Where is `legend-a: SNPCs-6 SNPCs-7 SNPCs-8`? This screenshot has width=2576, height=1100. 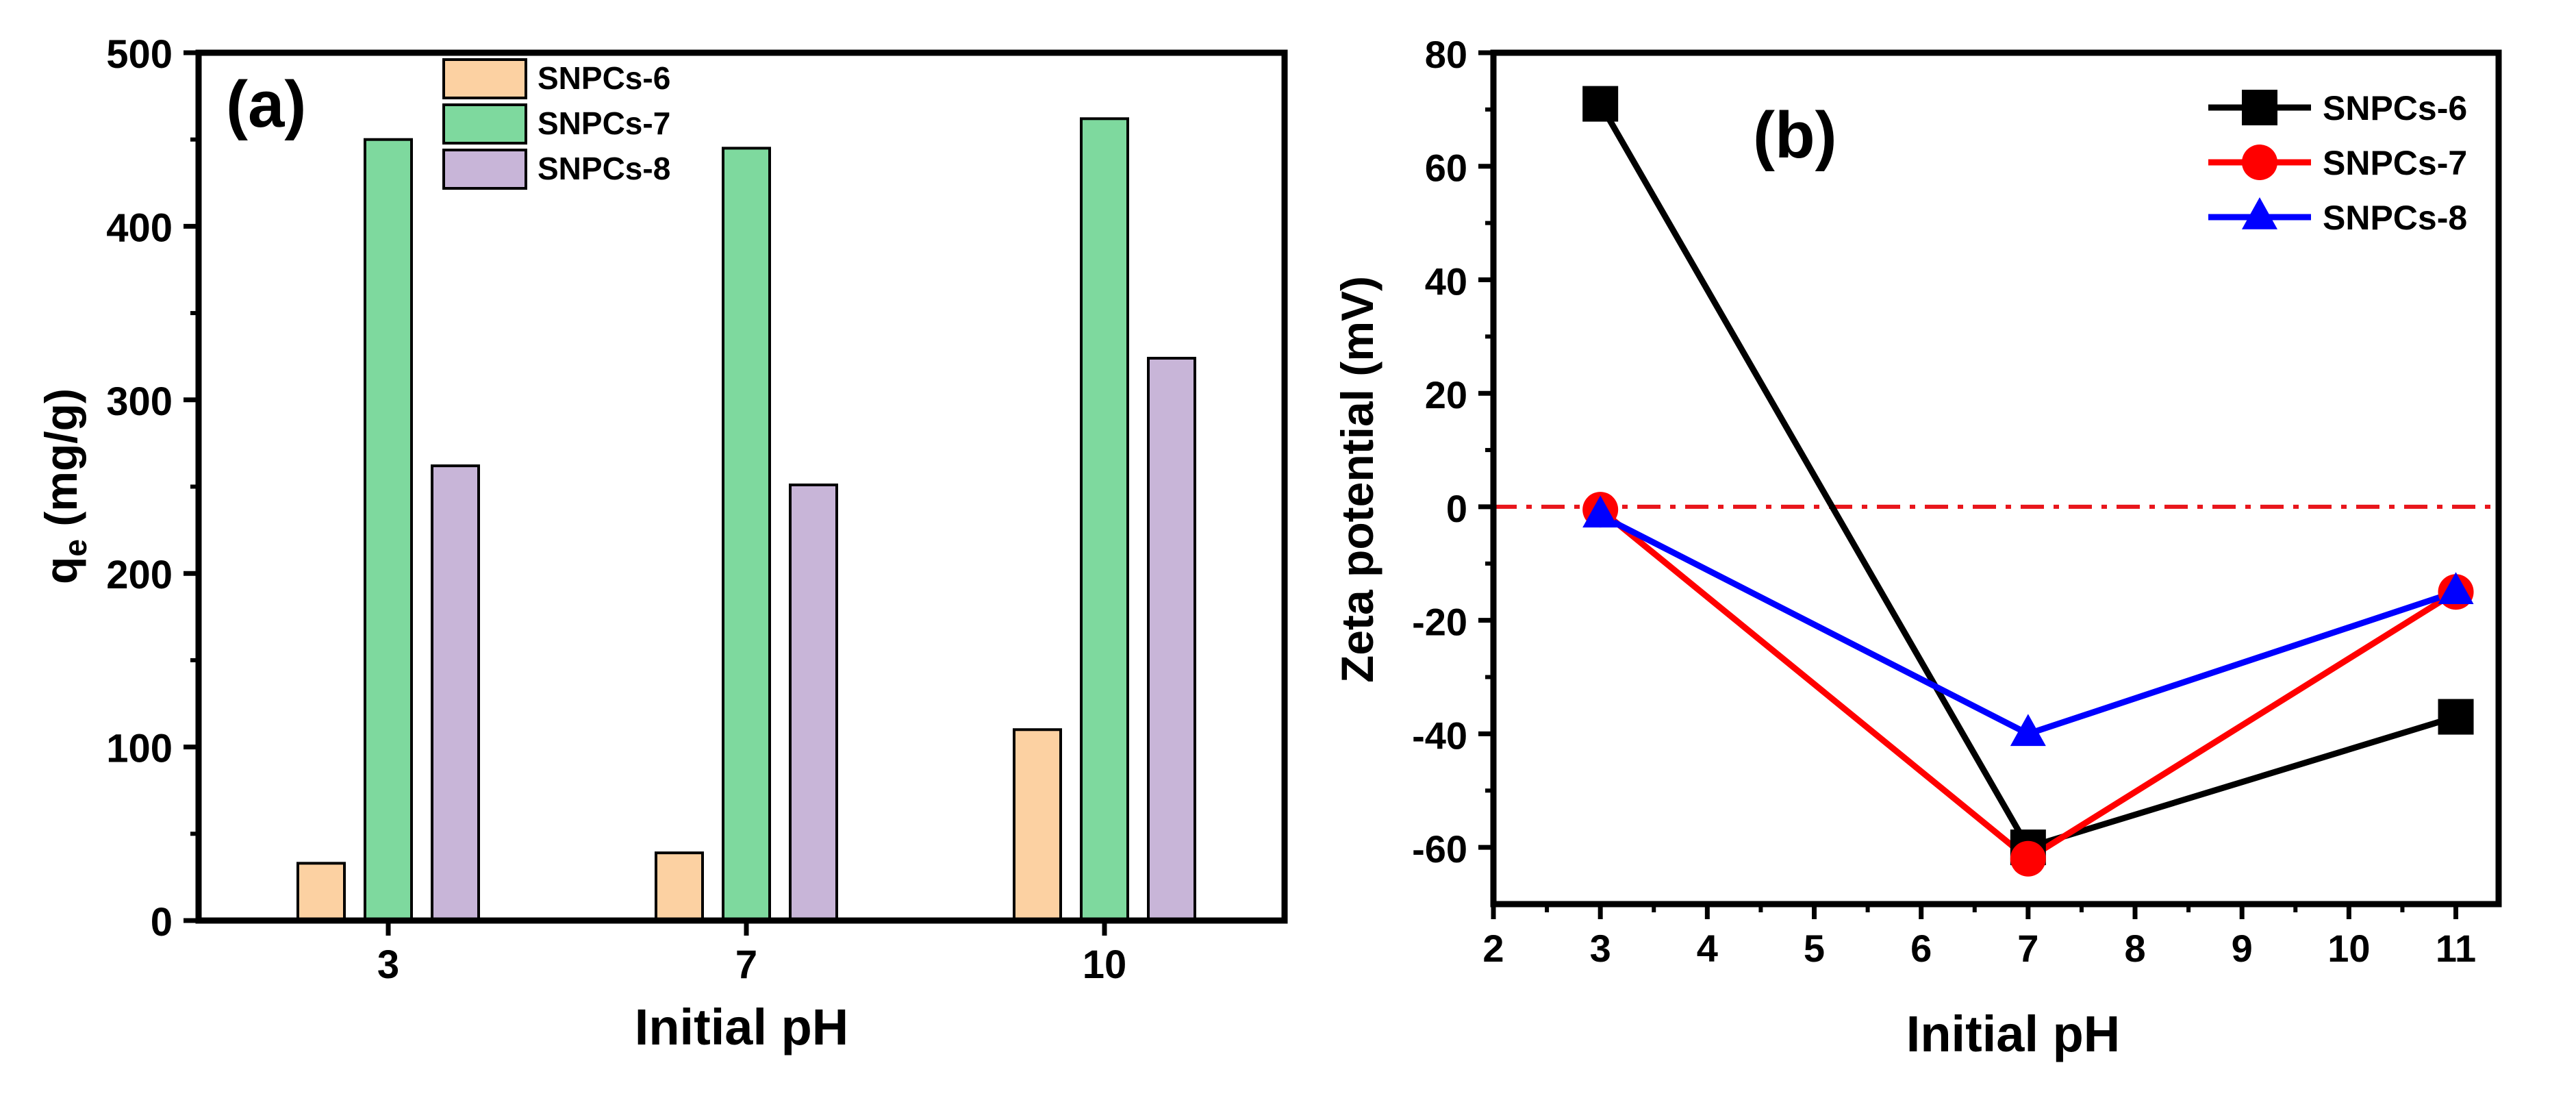 legend-a: SNPCs-6 SNPCs-7 SNPCs-8 is located at coordinates (556, 124).